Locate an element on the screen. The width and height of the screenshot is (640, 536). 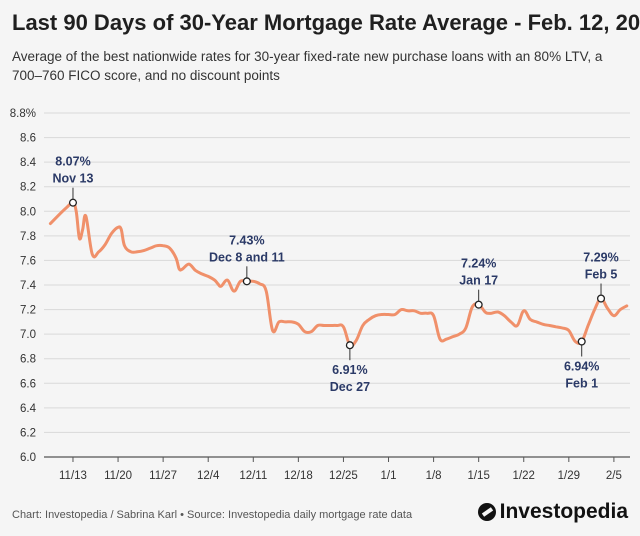
annotation-value: 8.07% is located at coordinates (72, 162).